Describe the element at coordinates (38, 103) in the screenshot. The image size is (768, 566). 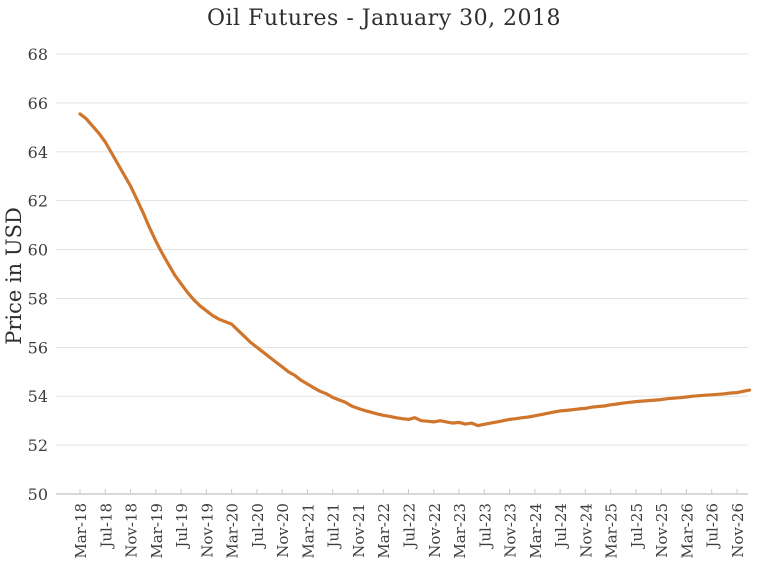
I see `y-tick-label-66: 66` at that location.